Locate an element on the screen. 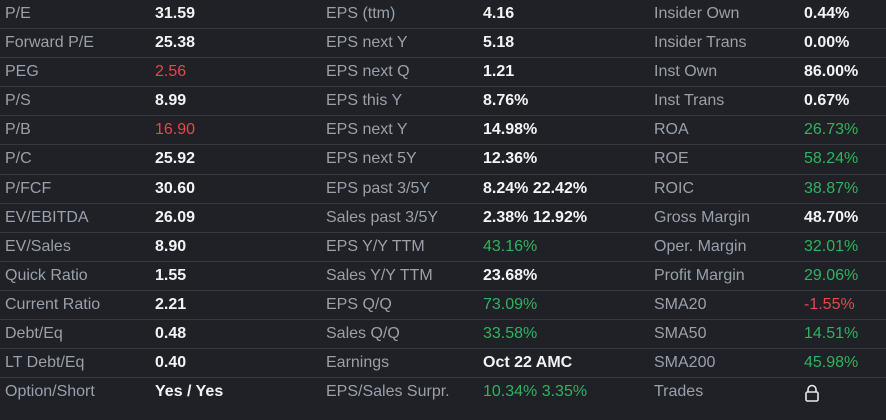  metric-label: SMA200 is located at coordinates (685, 363).